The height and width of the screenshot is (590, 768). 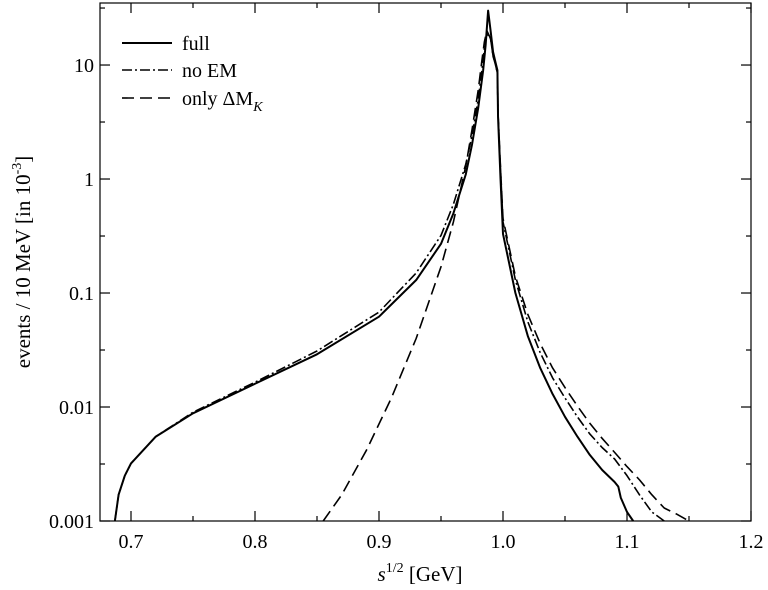 I want to click on x-tick-label: 1.1, so click(x=627, y=542).